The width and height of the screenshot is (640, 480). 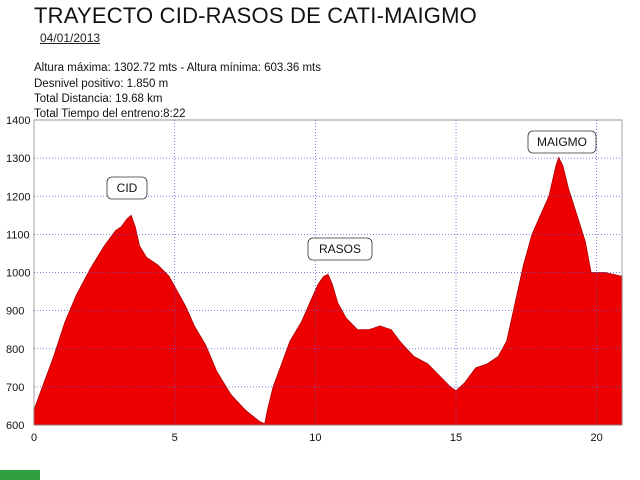 What do you see at coordinates (110, 114) in the screenshot?
I see `stat-total-time: Total Tiempo del entreno:8:22` at bounding box center [110, 114].